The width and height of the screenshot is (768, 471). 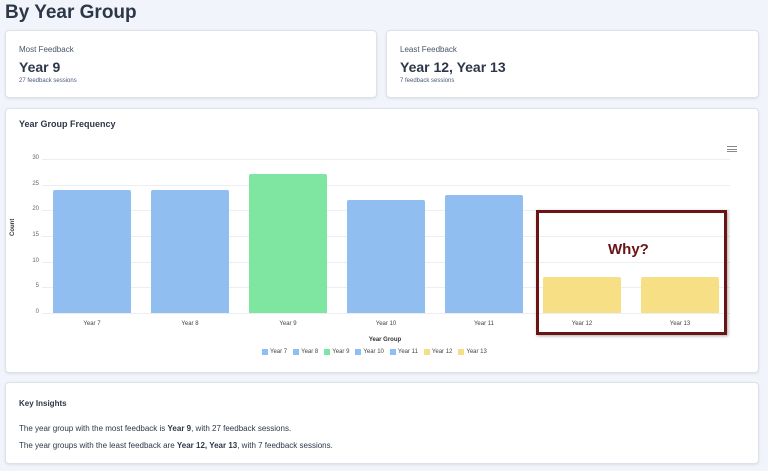 What do you see at coordinates (179, 428) in the screenshot?
I see `insight-most-bold: Year 9` at bounding box center [179, 428].